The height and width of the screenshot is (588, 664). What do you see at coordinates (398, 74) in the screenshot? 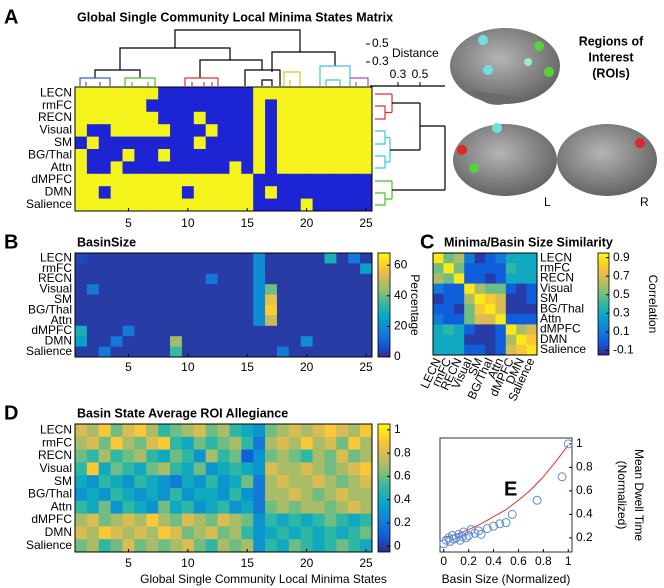
I see `dendrogram-x-tick-label: 0.3` at bounding box center [398, 74].